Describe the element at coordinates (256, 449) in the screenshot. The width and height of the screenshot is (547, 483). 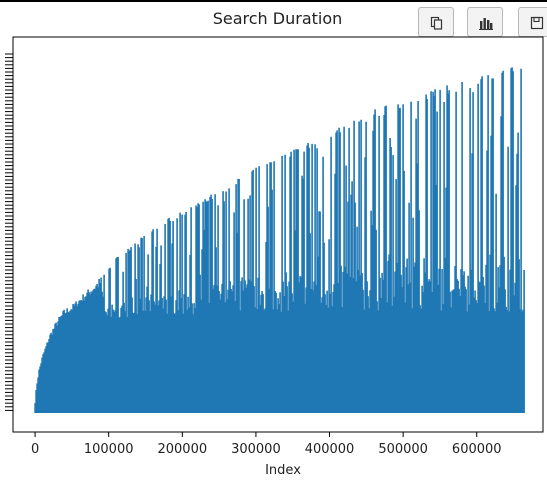
I see `x-tick-label: 300000` at that location.